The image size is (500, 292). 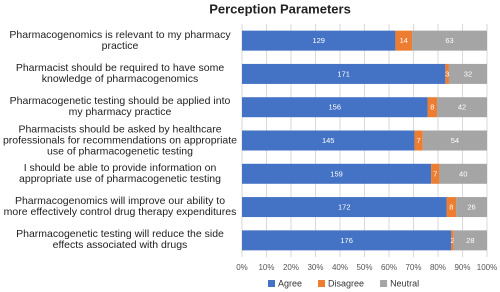 I want to click on data-label: 40, so click(x=463, y=173).